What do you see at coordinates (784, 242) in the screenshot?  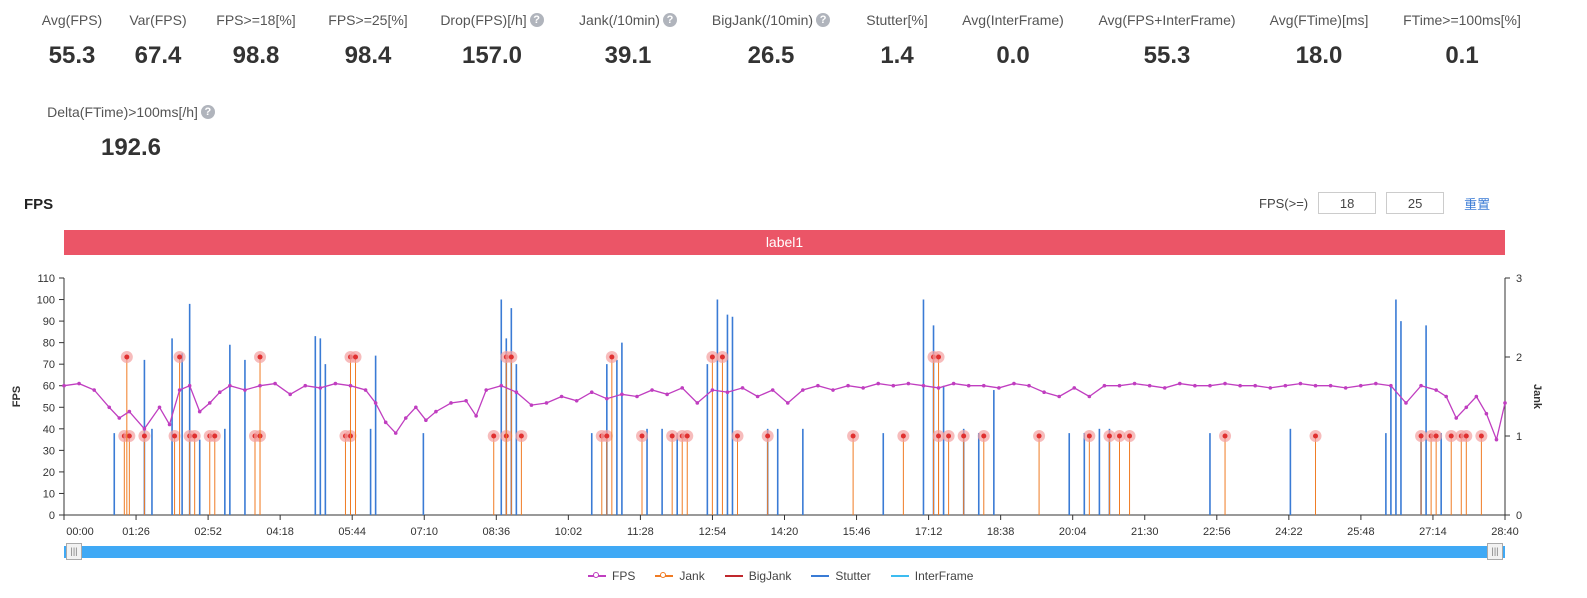 I see `label-bar: label1` at bounding box center [784, 242].